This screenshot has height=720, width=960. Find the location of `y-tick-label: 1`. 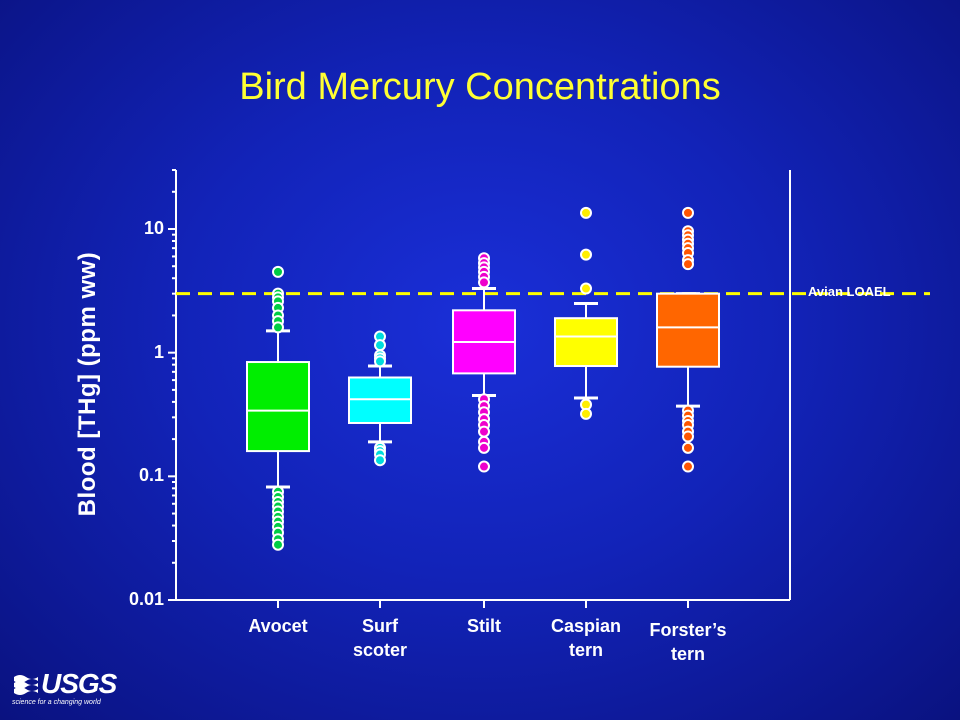

y-tick-label: 1 is located at coordinates (158, 351).